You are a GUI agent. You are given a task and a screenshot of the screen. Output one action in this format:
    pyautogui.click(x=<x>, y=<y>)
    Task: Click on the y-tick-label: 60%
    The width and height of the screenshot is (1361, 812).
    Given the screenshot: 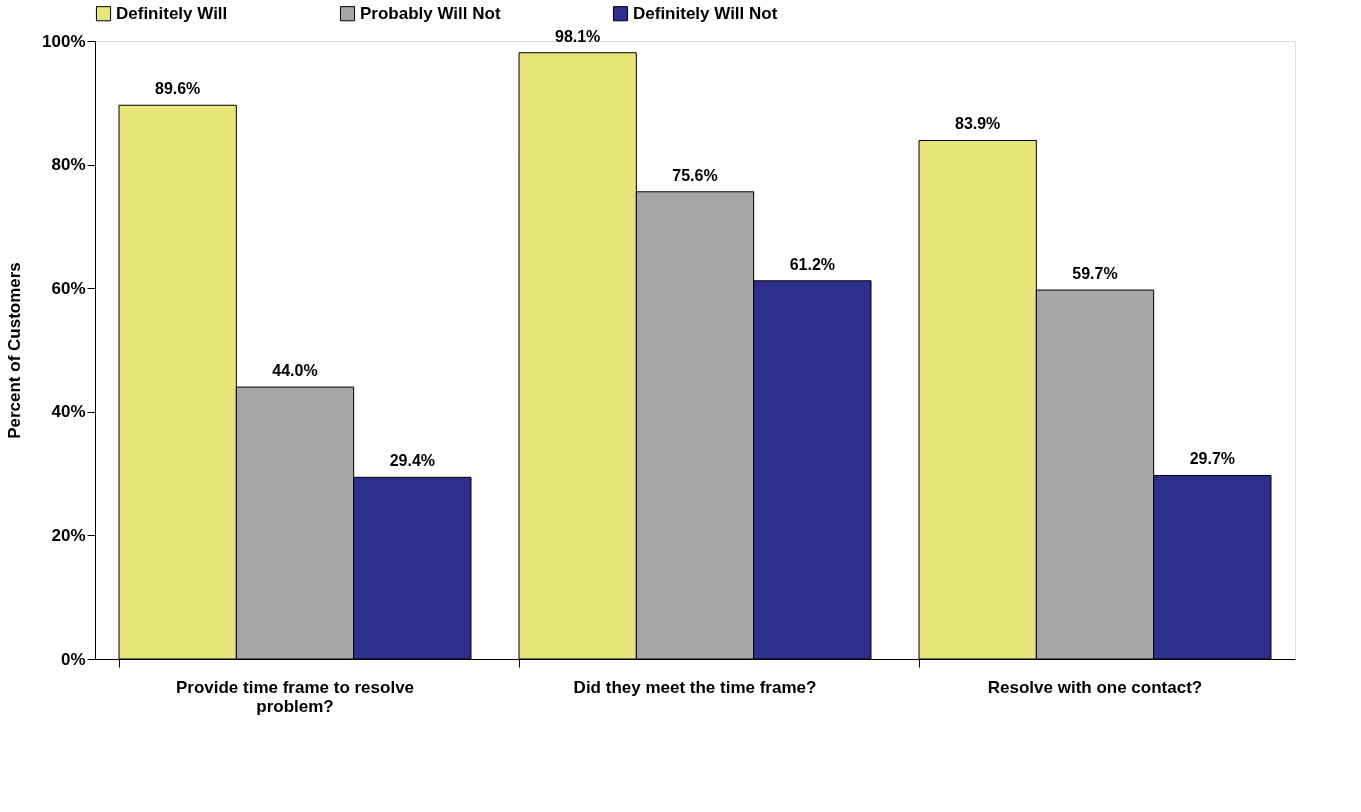 What is the action you would take?
    pyautogui.click(x=68, y=288)
    